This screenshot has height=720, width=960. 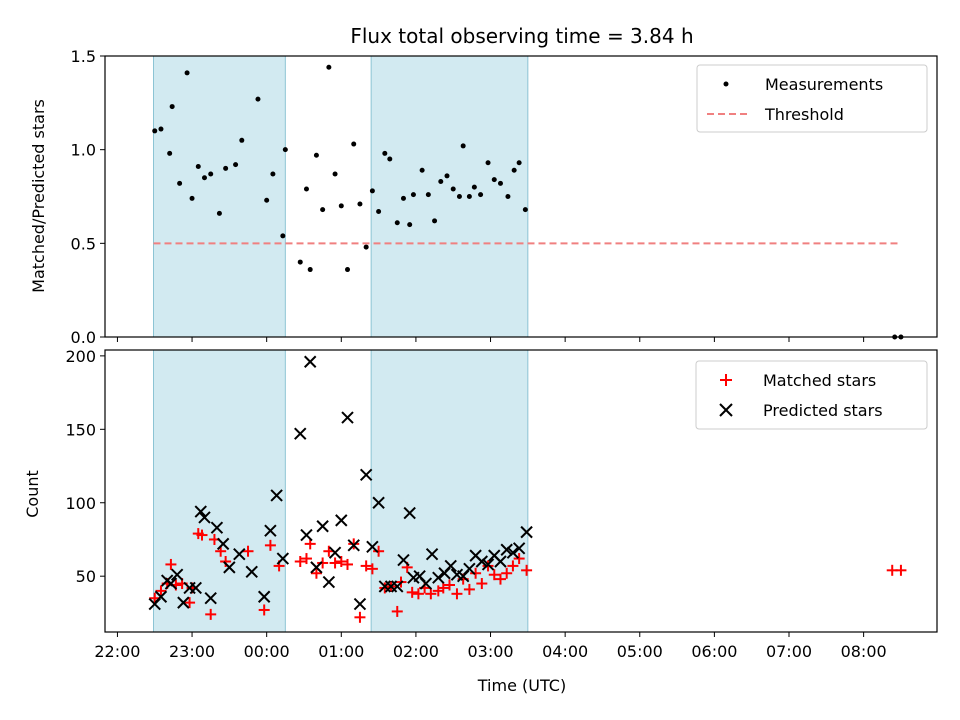 I want to click on x-tick-label: 23:00, so click(x=192, y=651).